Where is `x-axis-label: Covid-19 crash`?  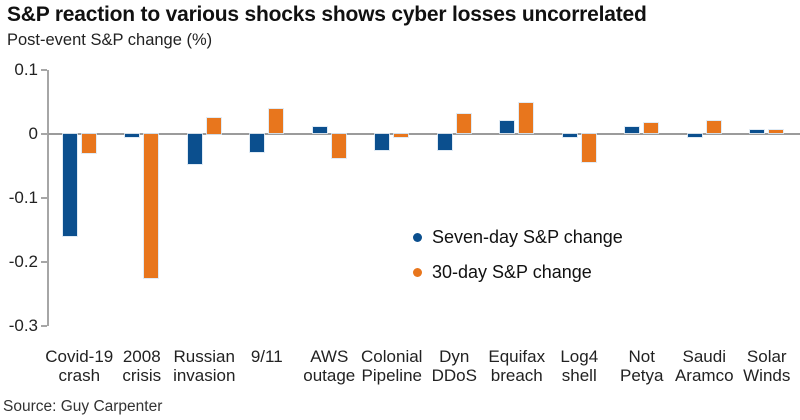 x-axis-label: Covid-19 crash is located at coordinates (79, 366).